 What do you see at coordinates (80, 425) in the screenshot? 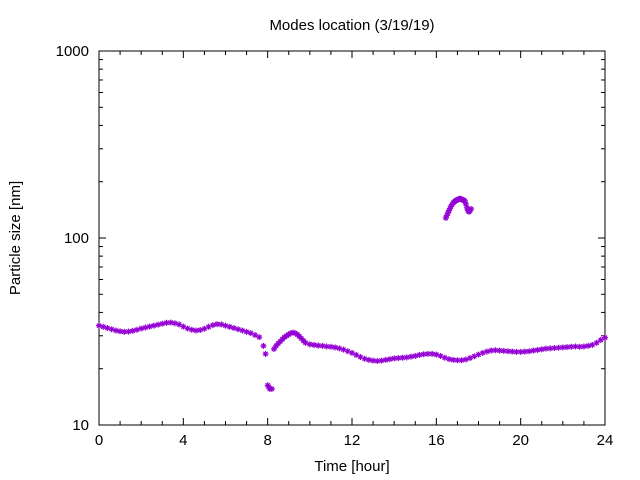
I see `y-tick-label: 10` at bounding box center [80, 425].